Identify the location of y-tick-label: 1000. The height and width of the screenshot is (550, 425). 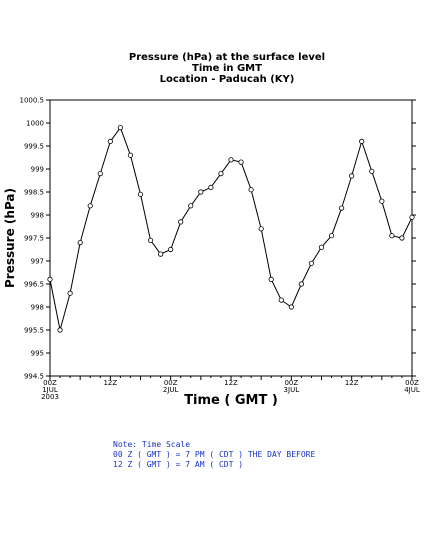
(35, 124).